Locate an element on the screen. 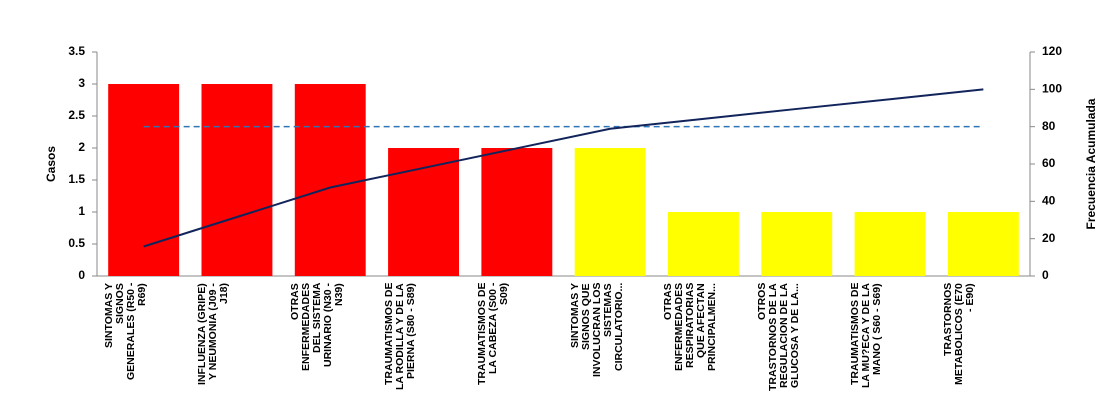 The image size is (1116, 394). y2-tick-label: 80 is located at coordinates (1049, 126).